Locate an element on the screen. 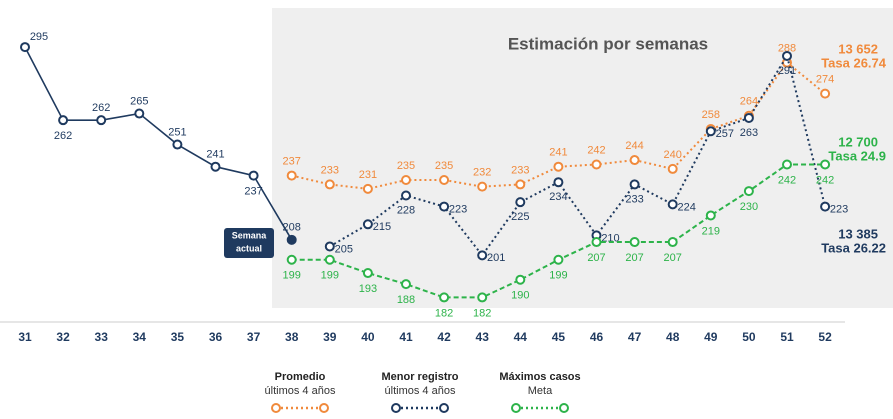 The image size is (893, 419). x-tick-label: 46 is located at coordinates (597, 337).